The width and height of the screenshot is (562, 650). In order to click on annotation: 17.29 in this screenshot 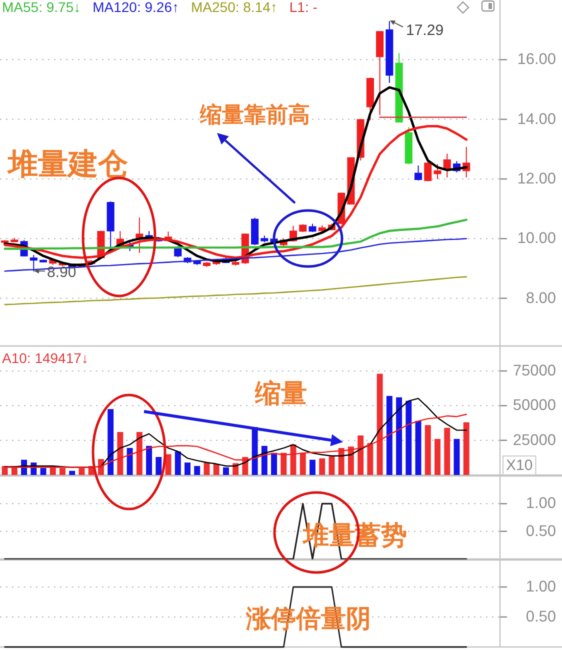, I will do `click(425, 30)`.